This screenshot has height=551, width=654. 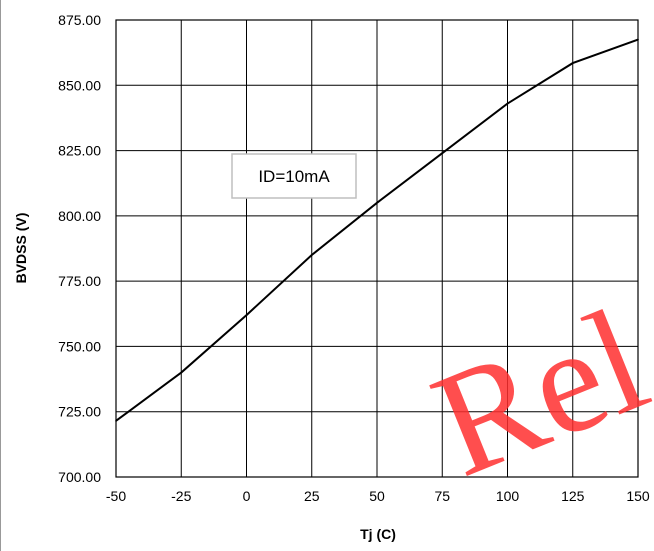 I want to click on annotation-box: ID=10mA, so click(x=294, y=176).